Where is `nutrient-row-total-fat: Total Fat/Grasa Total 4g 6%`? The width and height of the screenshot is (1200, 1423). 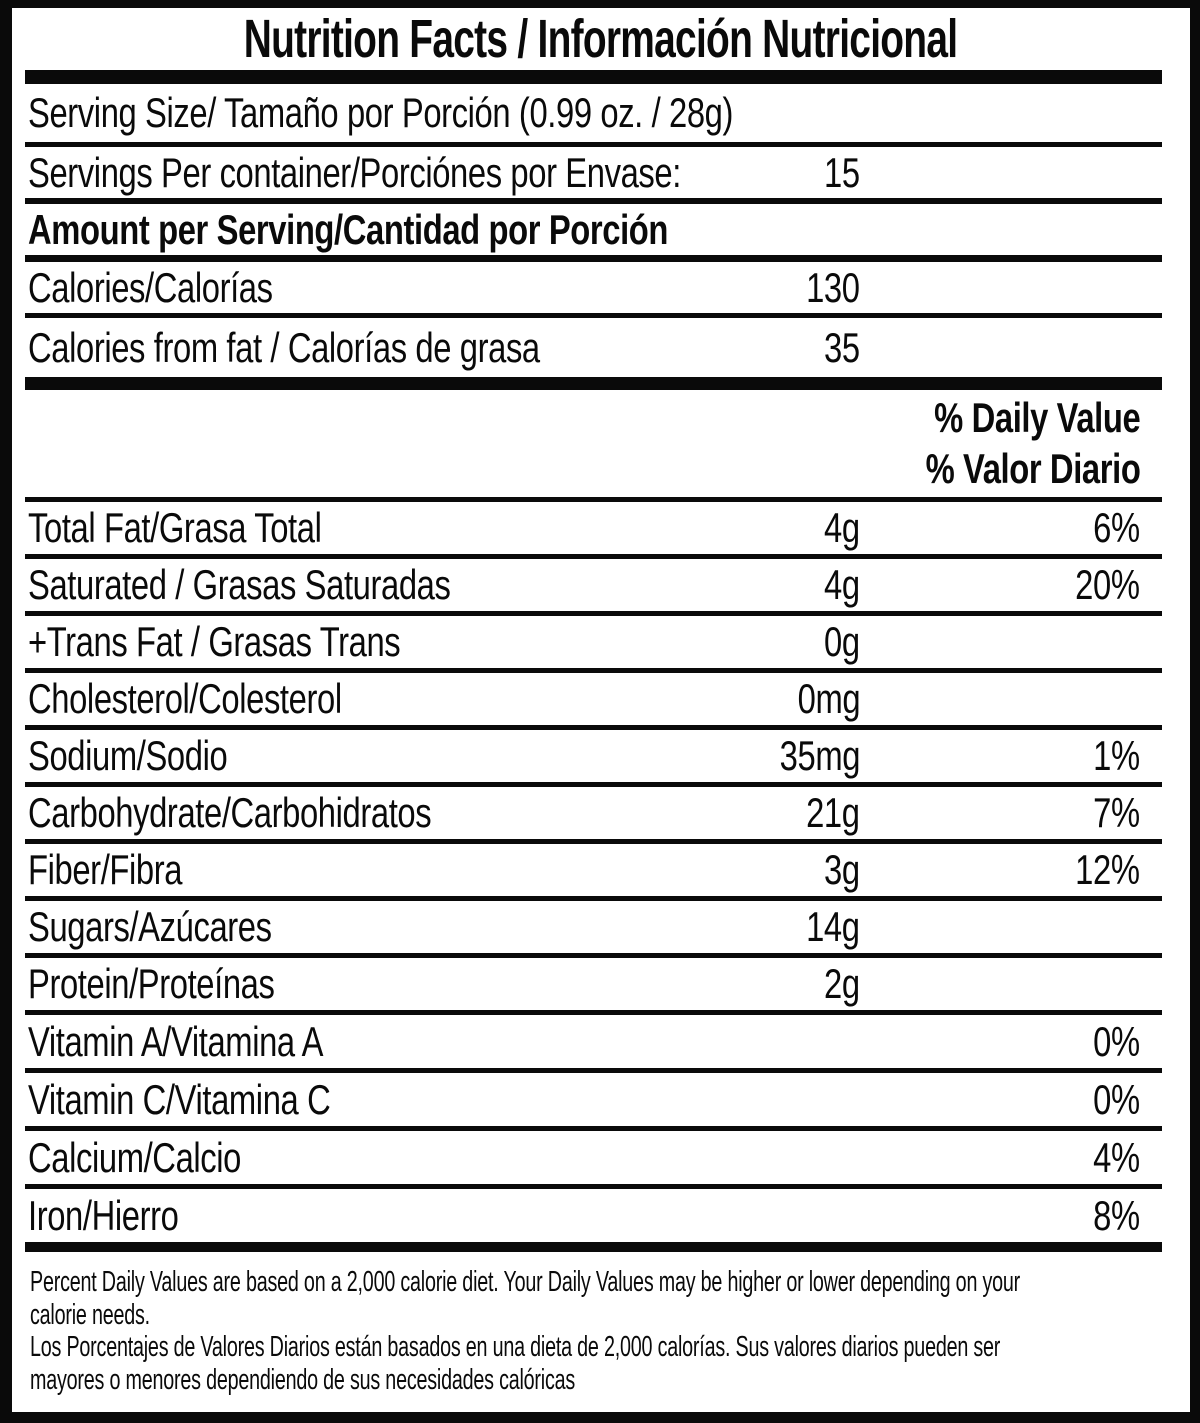 nutrient-row-total-fat: Total Fat/Grasa Total 4g 6% is located at coordinates (601, 528).